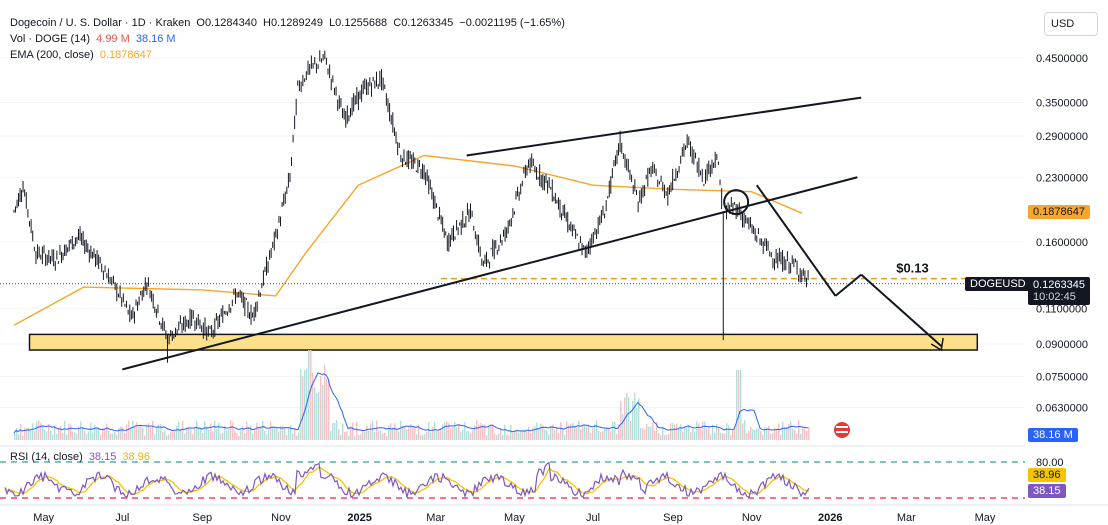 This screenshot has height=525, width=1108. Describe the element at coordinates (937, 344) in the screenshot. I see `projection-arrowhead` at that location.